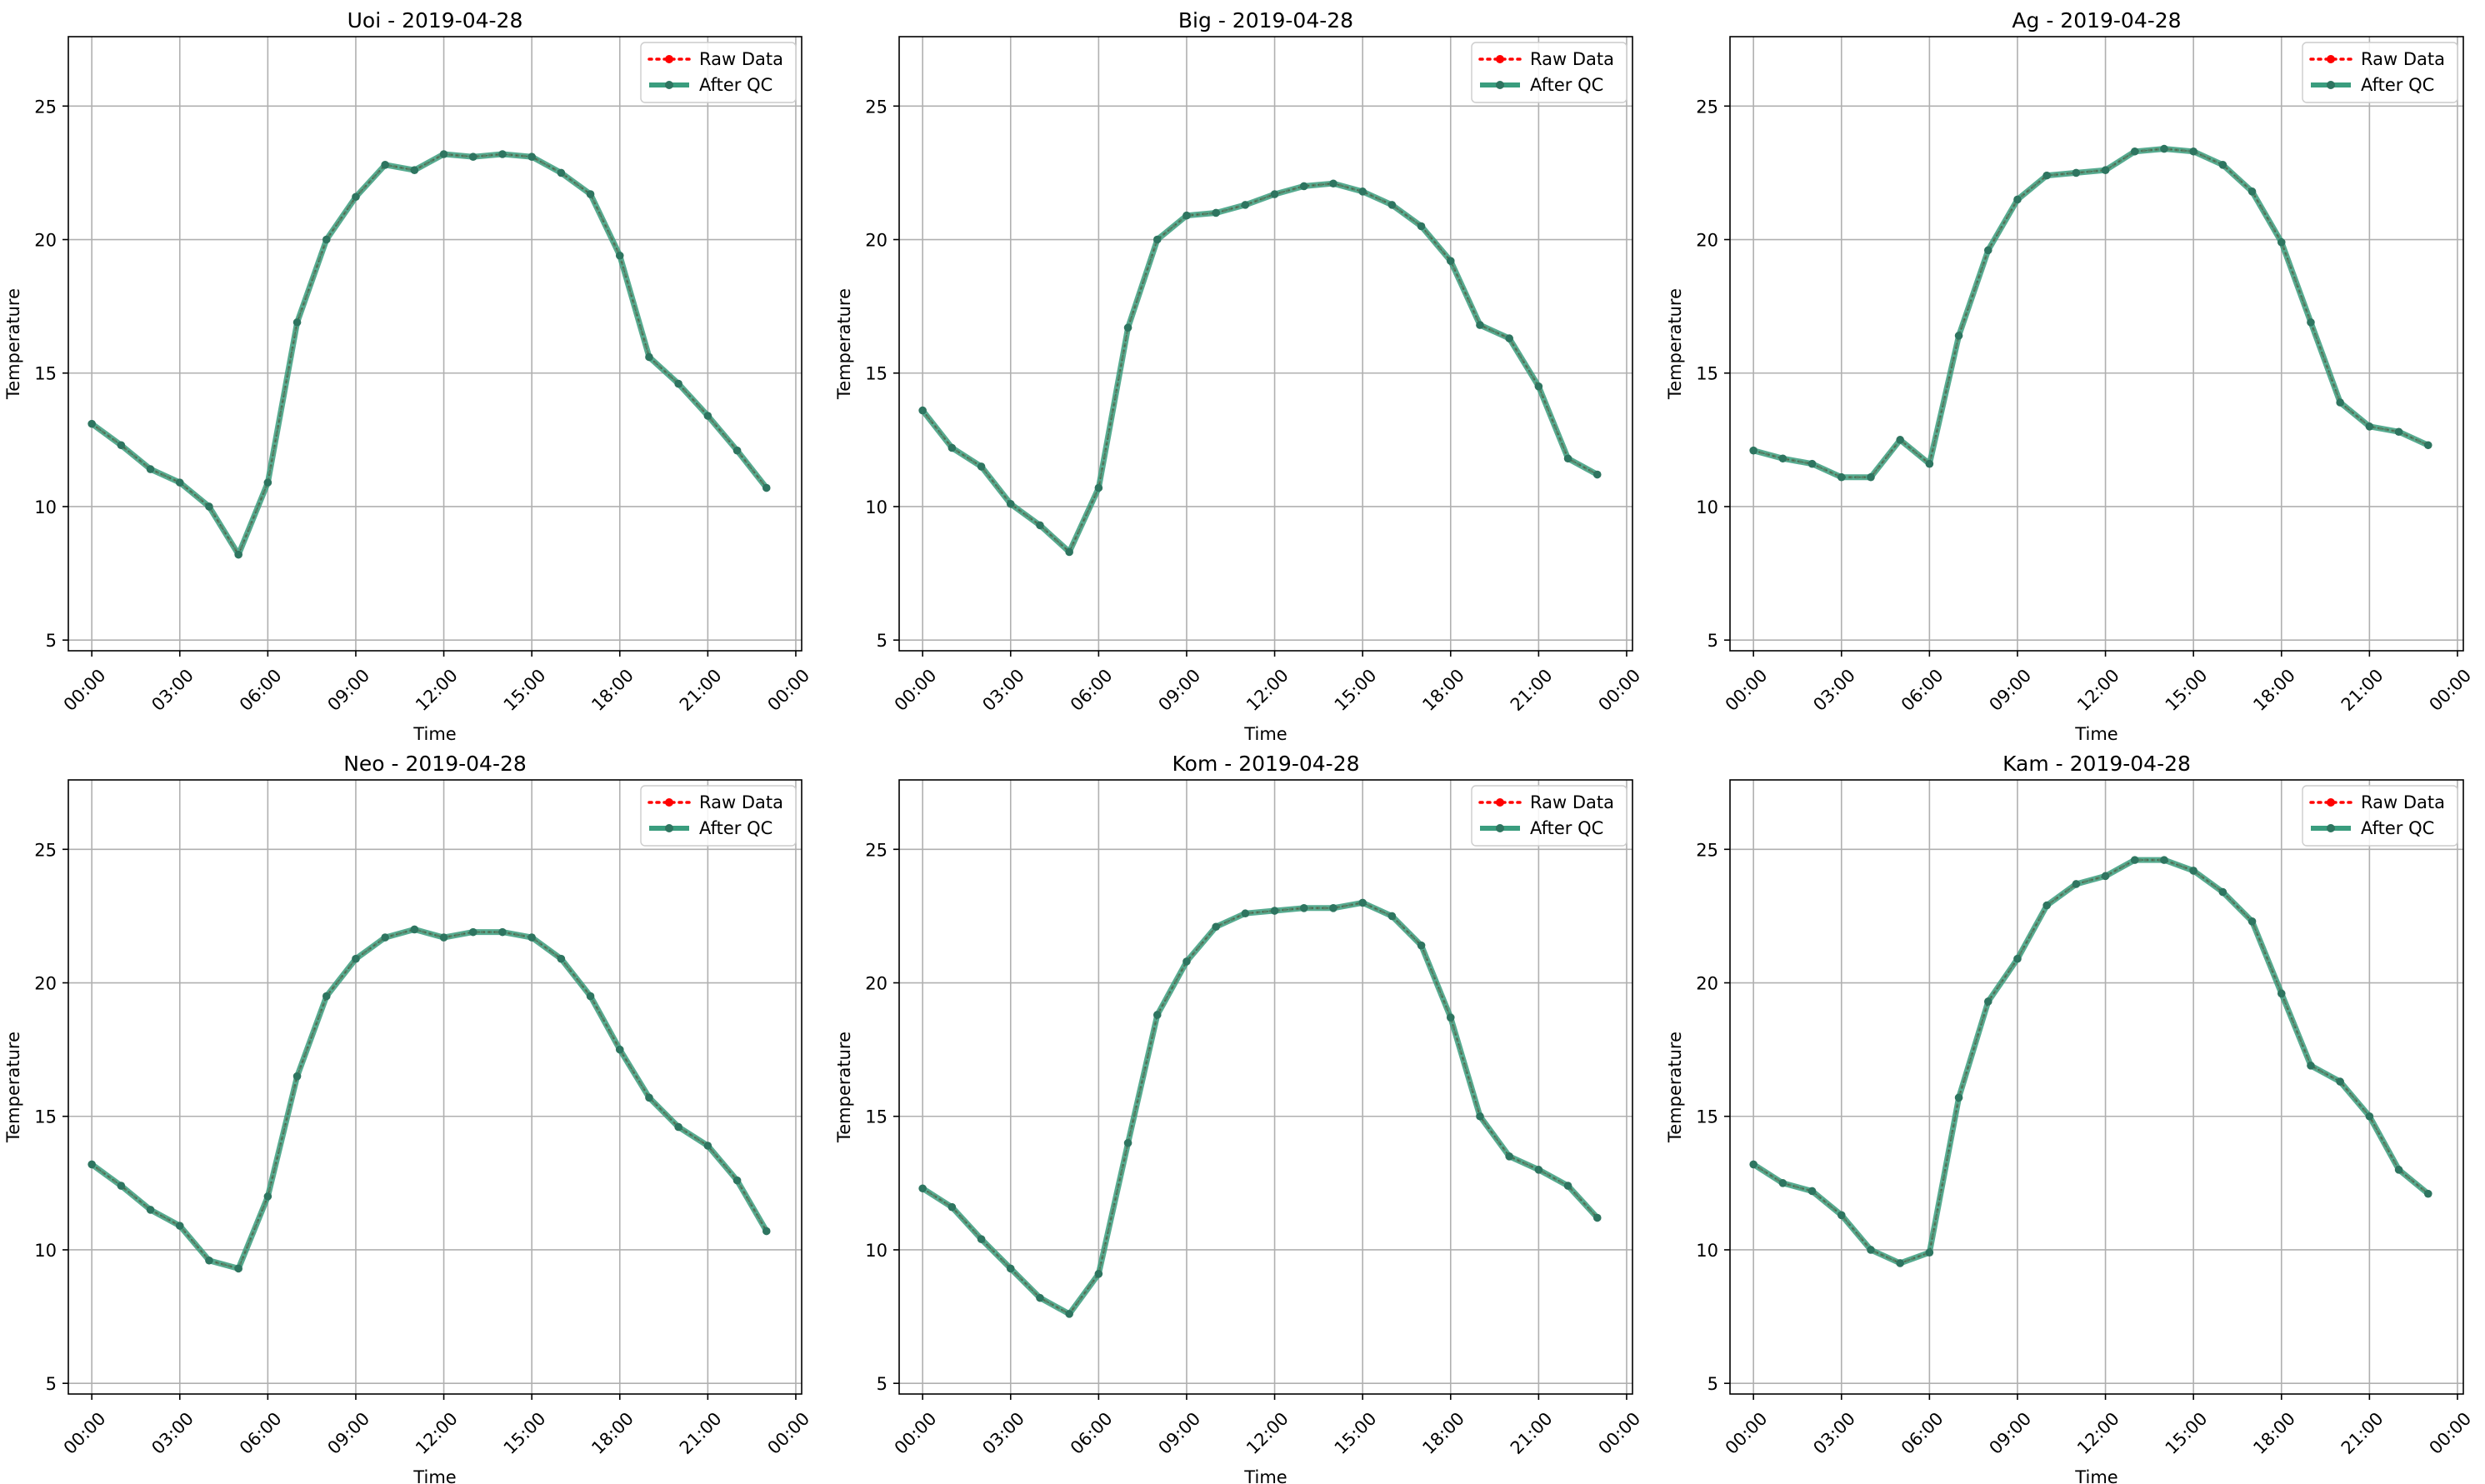  I want to click on legend-marker-raw-data, so click(669, 802).